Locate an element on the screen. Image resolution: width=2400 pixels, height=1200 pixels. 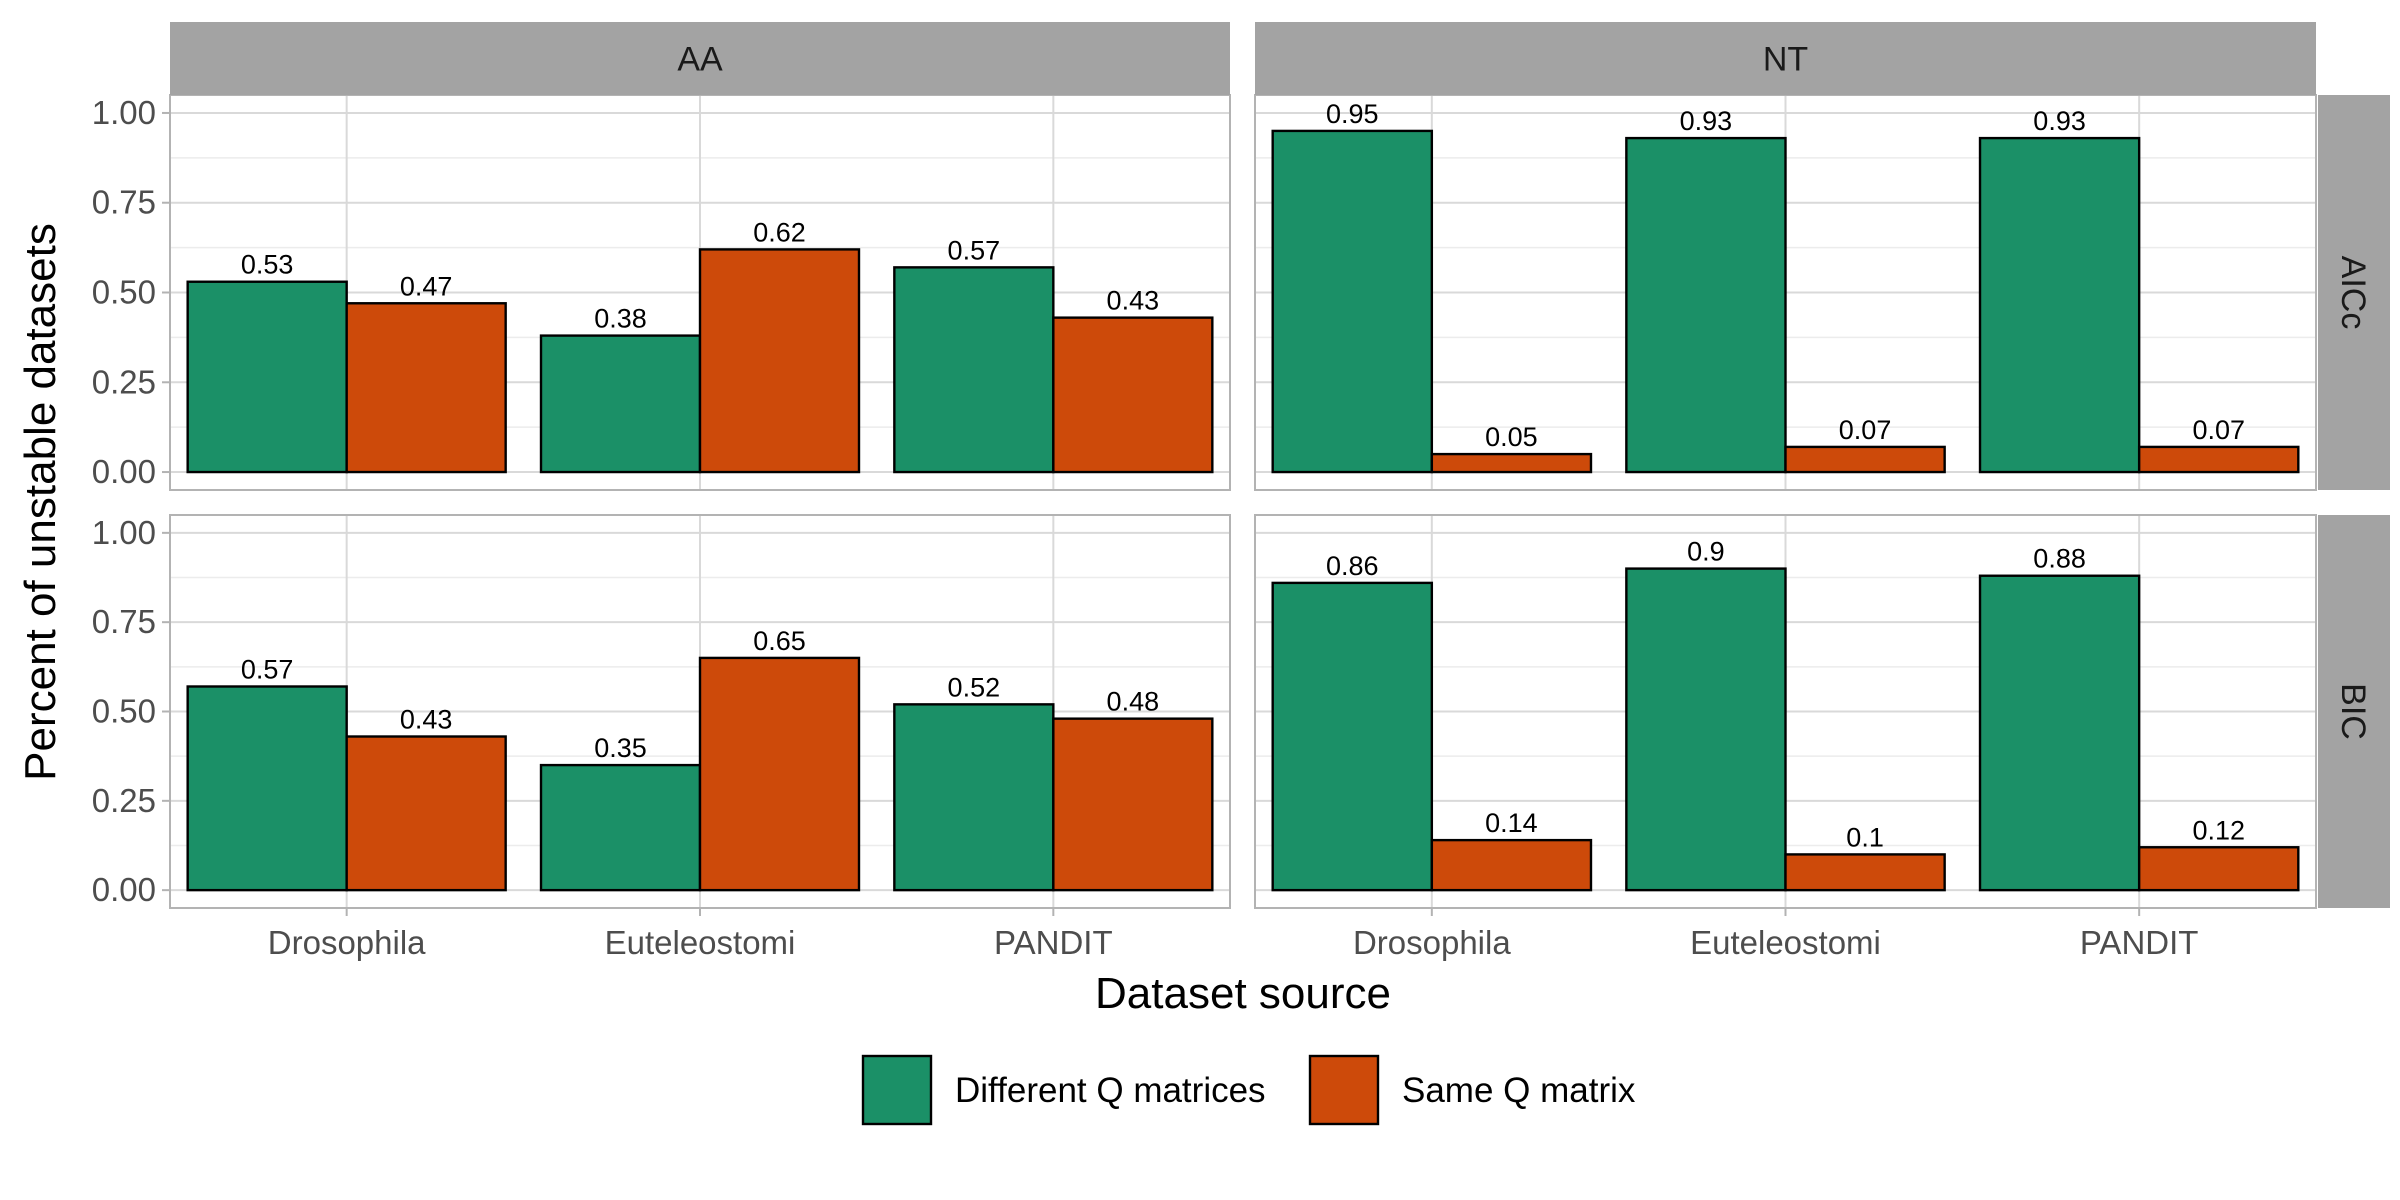
panel-aa-bic: 0.57 0.43 0.35 0.65 0.52 0.48 is located at coordinates (700, 711).